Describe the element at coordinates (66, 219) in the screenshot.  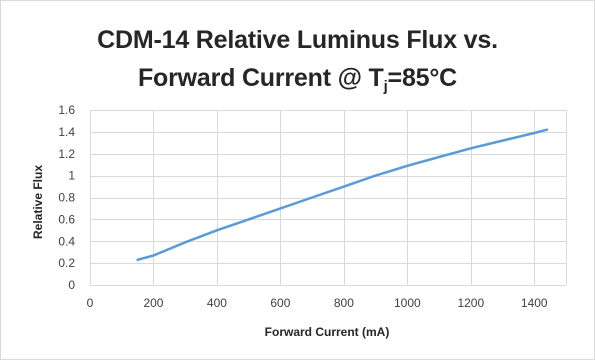
I see `y-tick-label: 0.6` at that location.